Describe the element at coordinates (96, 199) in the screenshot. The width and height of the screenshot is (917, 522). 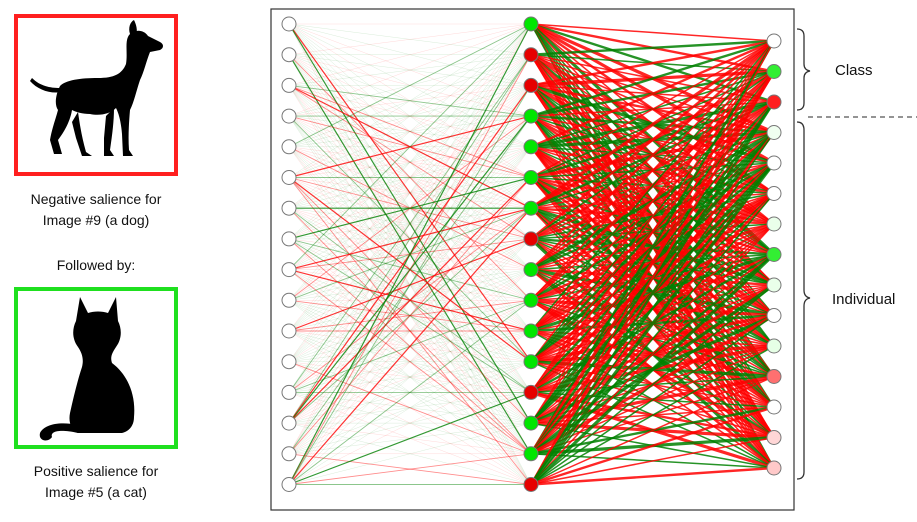
I see `negative-caption-line-1: Negative salience for` at that location.